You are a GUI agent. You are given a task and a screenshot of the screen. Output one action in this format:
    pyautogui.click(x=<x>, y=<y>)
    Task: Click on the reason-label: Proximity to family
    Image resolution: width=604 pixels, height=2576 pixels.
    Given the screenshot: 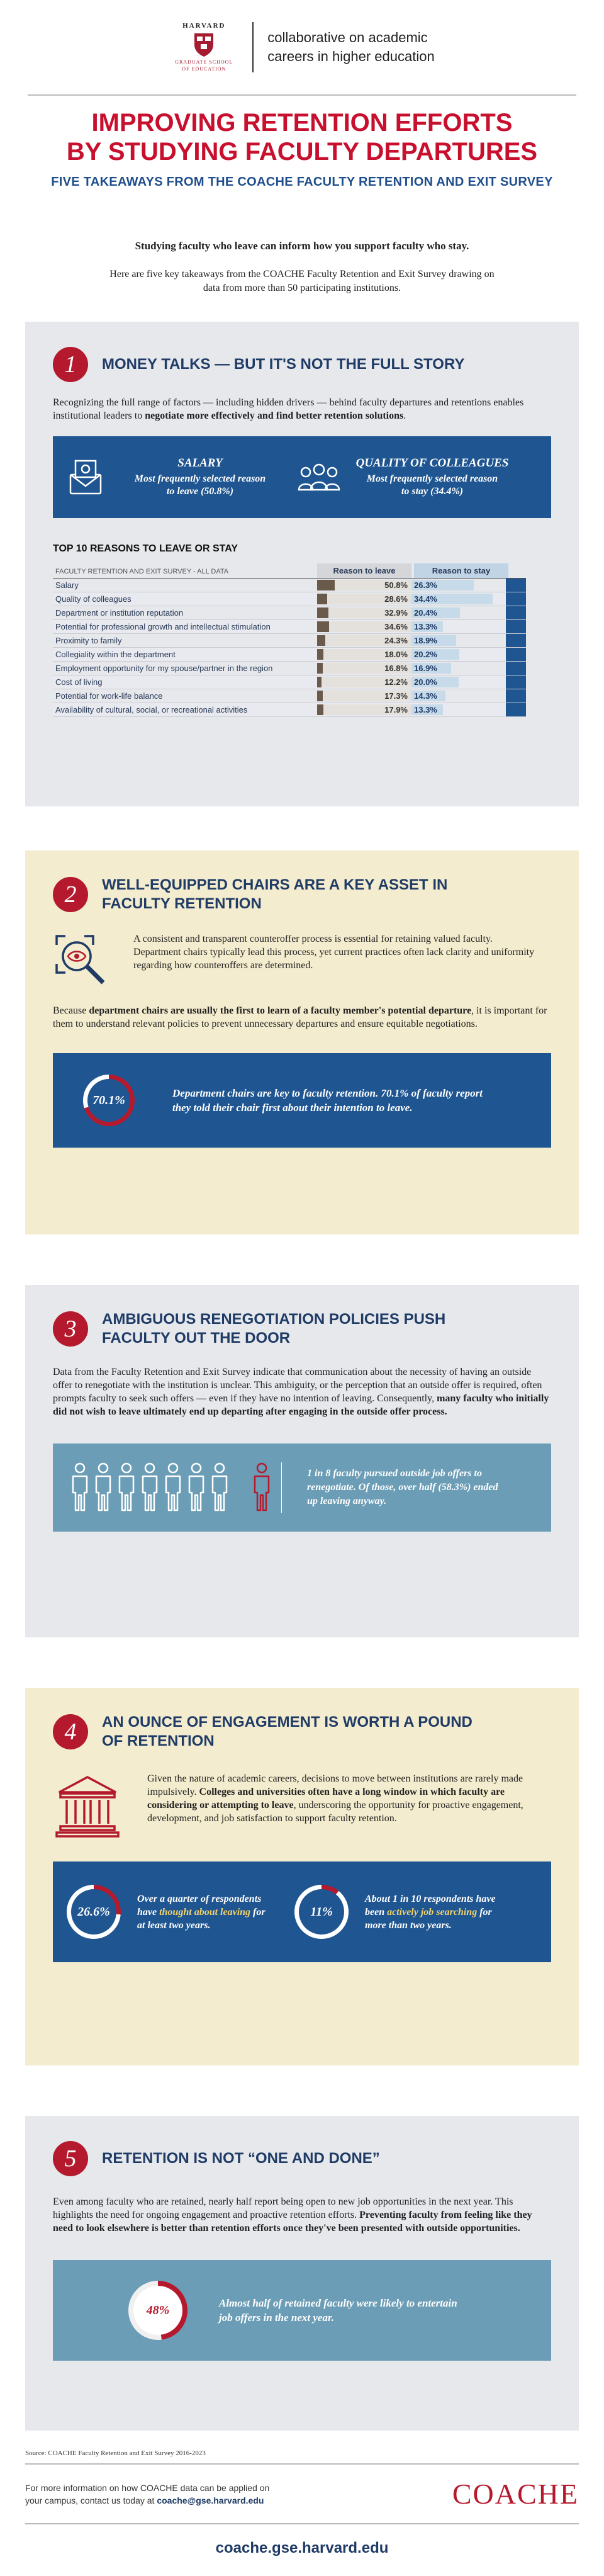 What is the action you would take?
    pyautogui.click(x=88, y=640)
    